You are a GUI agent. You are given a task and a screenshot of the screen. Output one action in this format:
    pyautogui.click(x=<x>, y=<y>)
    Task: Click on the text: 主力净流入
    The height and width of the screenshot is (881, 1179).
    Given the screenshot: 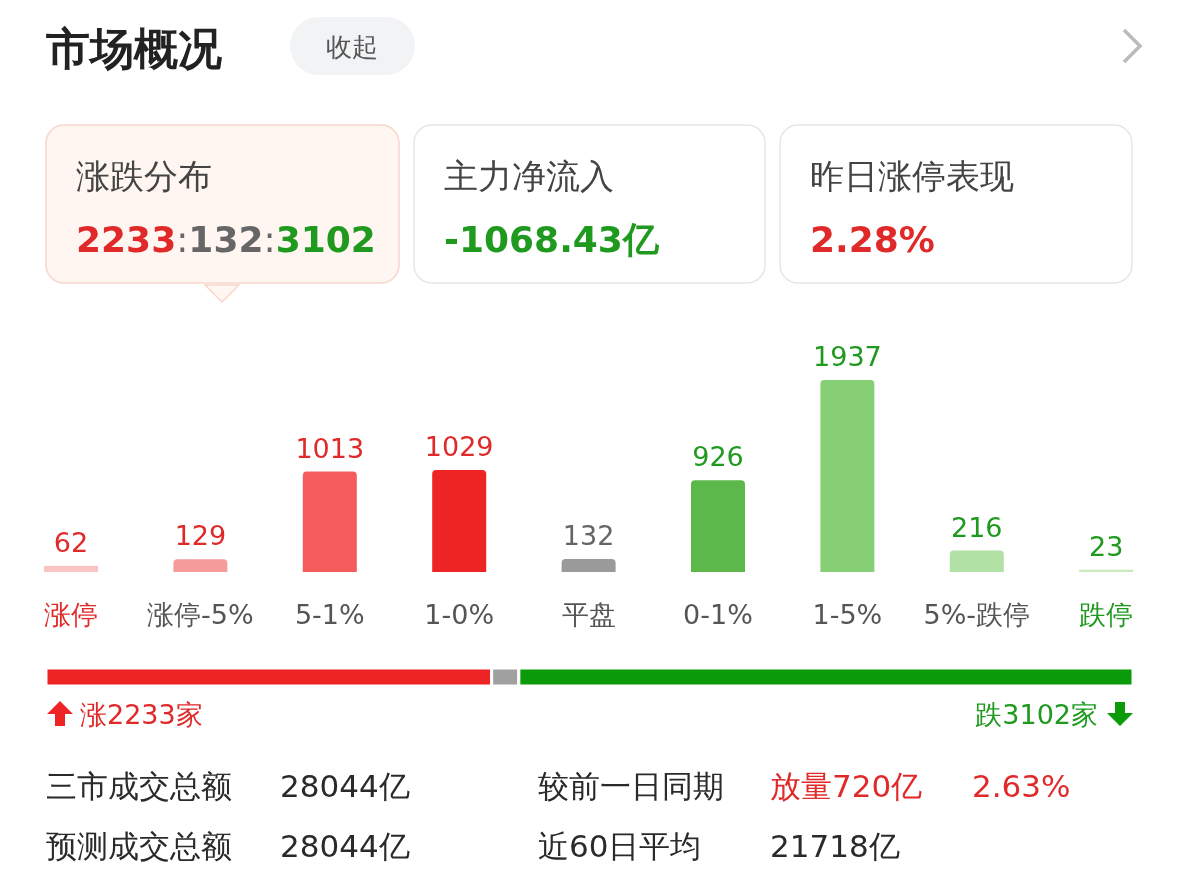 What is the action you would take?
    pyautogui.click(x=529, y=176)
    